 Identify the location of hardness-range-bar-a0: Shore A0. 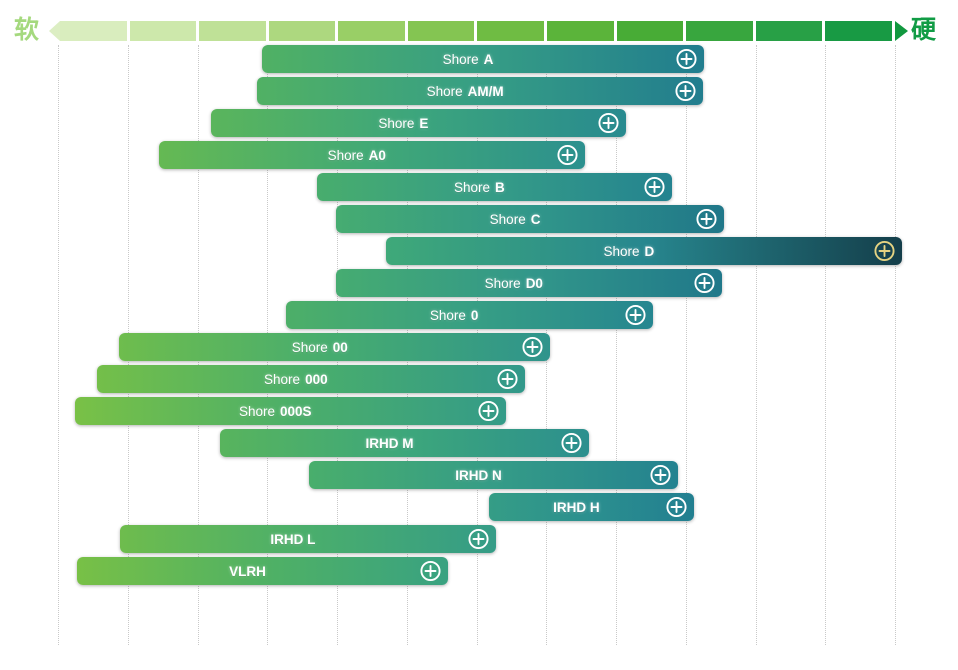
(371, 155).